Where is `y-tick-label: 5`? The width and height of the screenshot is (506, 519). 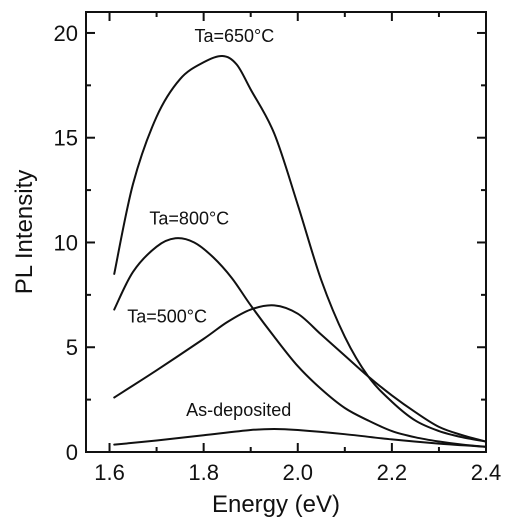 y-tick-label: 5 is located at coordinates (72, 347).